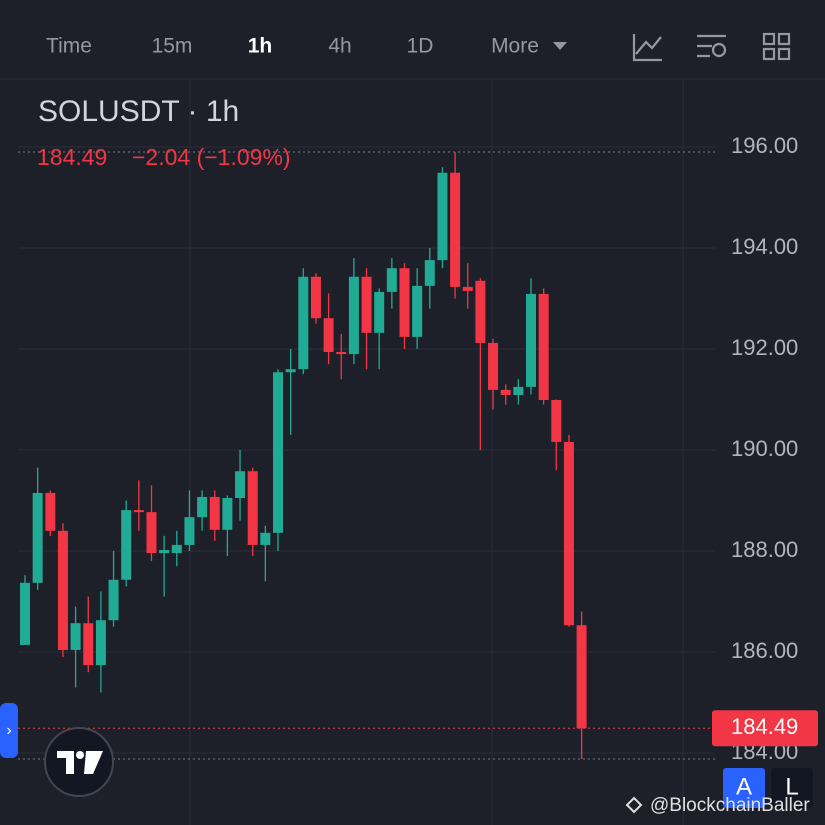 Image resolution: width=825 pixels, height=825 pixels. Describe the element at coordinates (647, 48) in the screenshot. I see `indicator-icon` at that location.